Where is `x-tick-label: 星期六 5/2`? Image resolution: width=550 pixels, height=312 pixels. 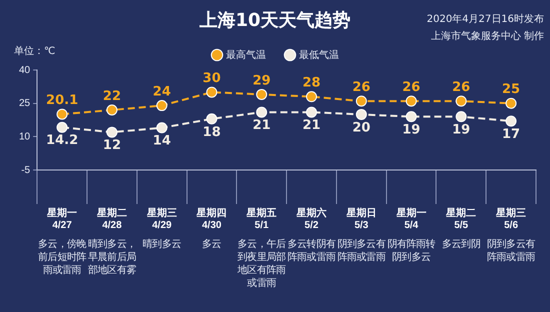
x-tick-label: 星期六 5/2 is located at coordinates (311, 218).